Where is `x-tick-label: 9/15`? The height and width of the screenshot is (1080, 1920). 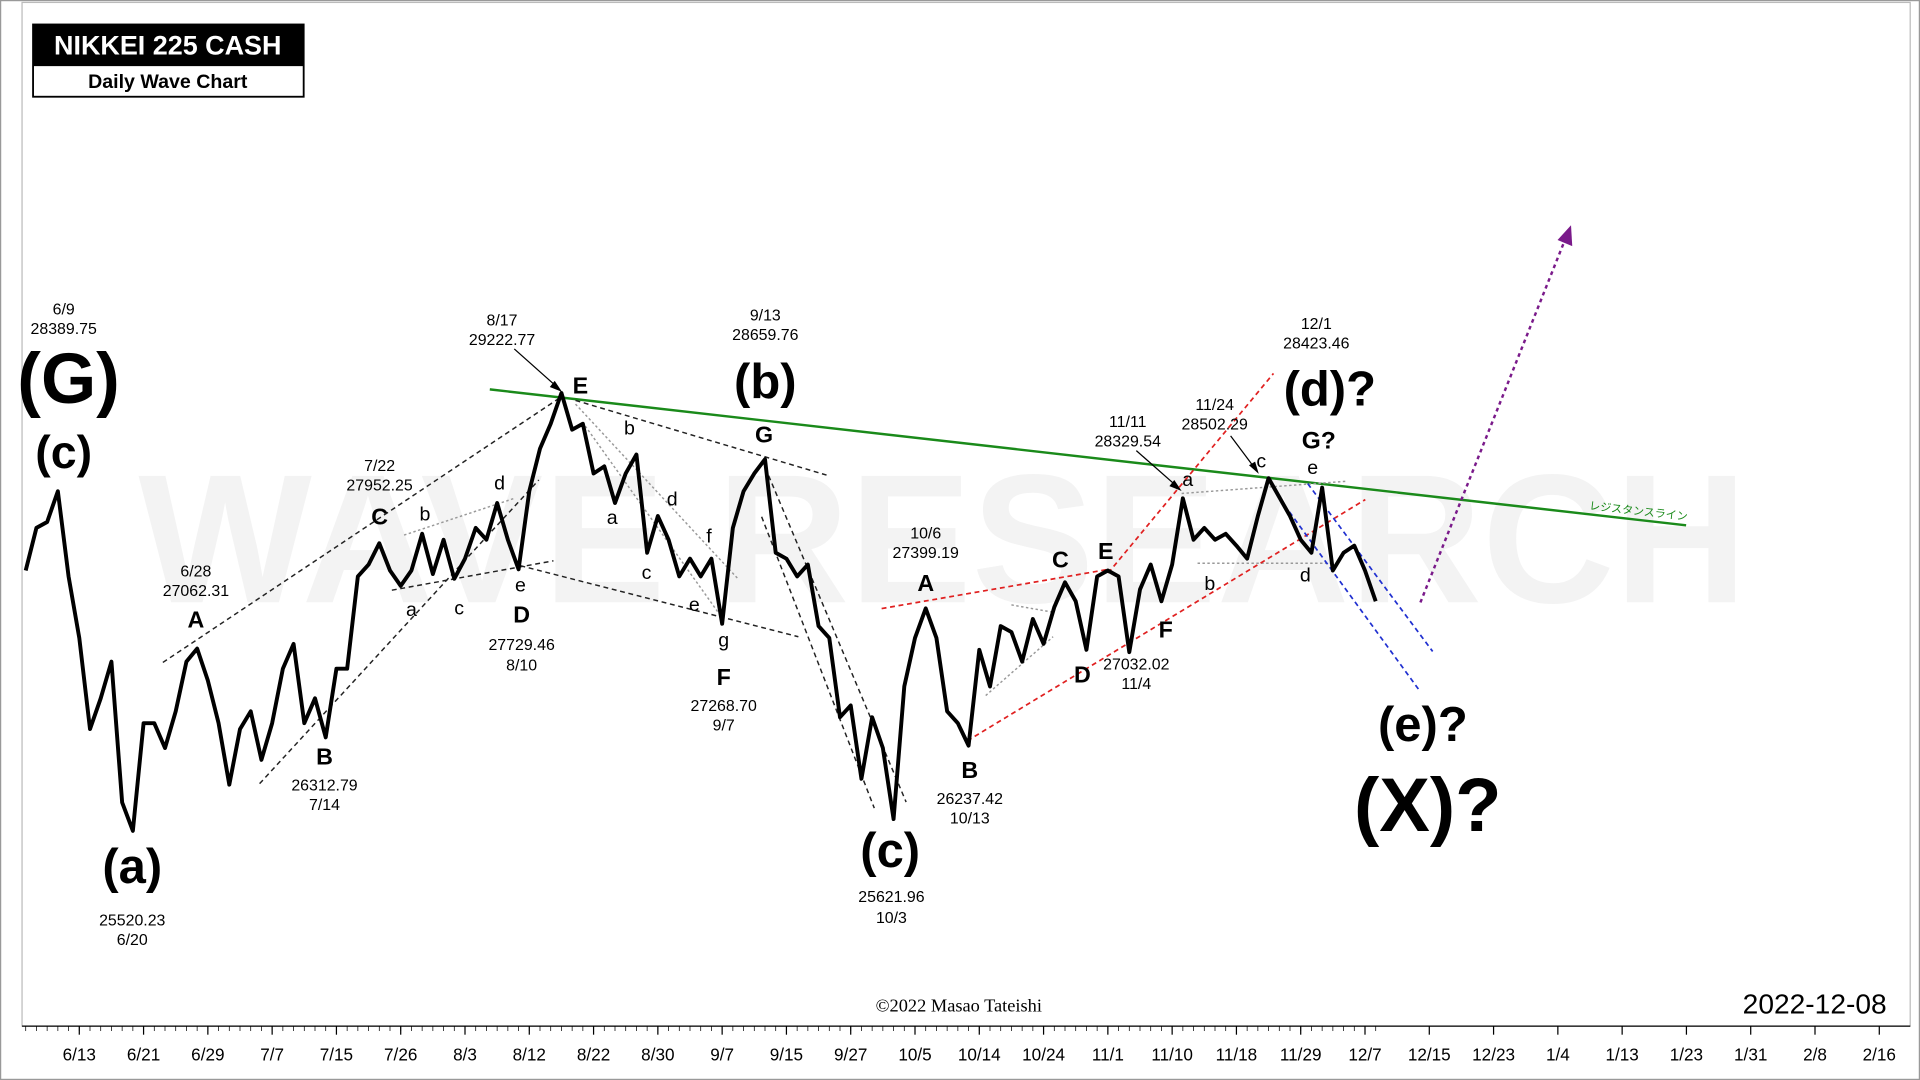 x-tick-label: 9/15 is located at coordinates (786, 1054).